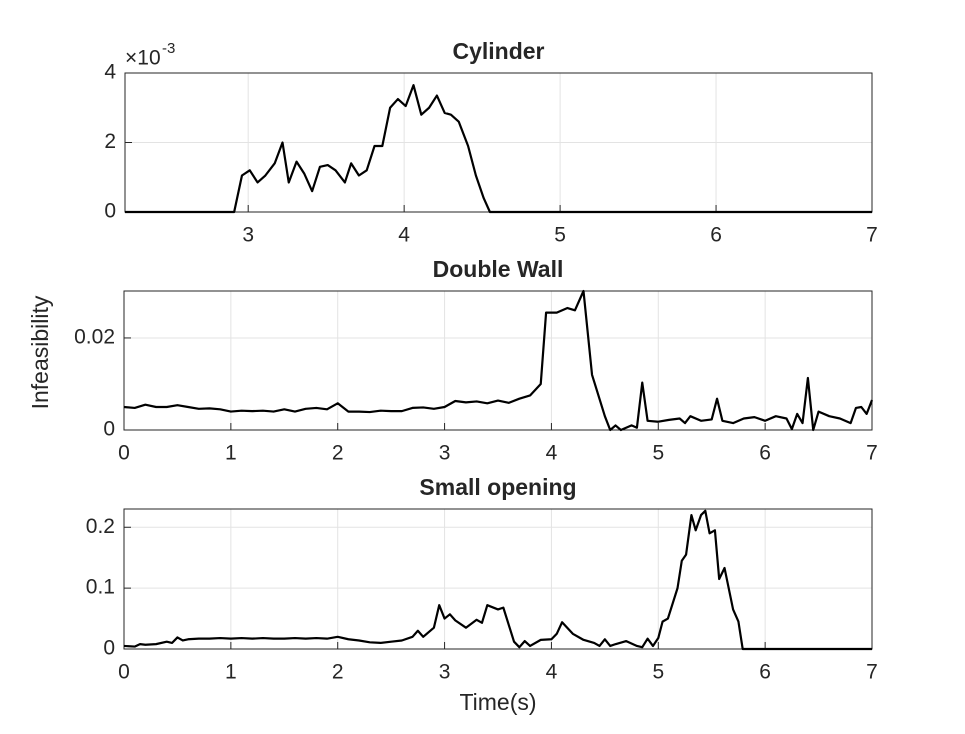 The image size is (965, 734). I want to click on y-tick-label: 4, so click(110, 72).